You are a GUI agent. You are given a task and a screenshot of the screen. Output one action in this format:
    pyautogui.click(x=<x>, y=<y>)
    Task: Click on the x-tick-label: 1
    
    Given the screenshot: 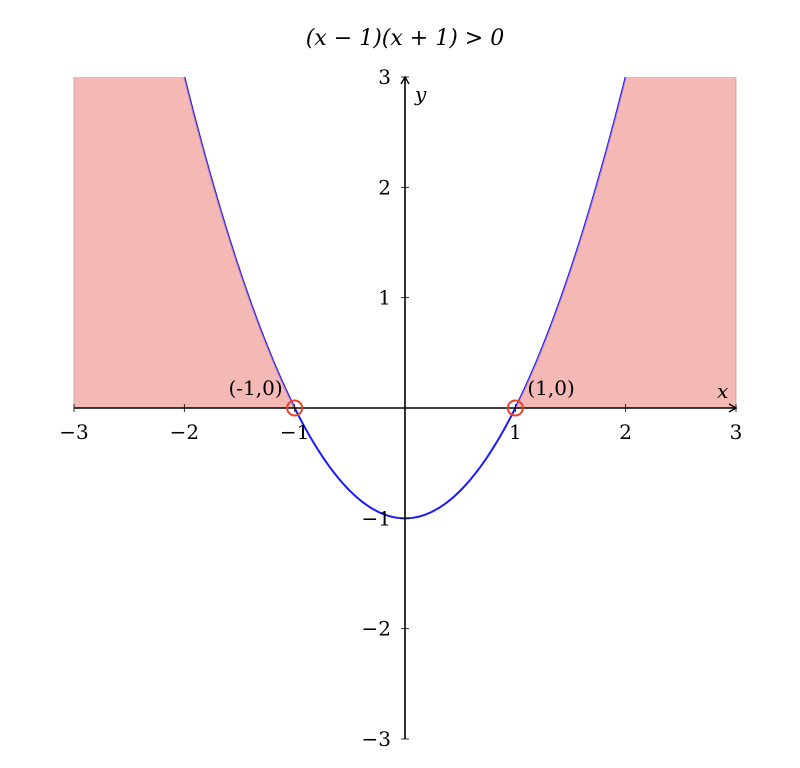 What is the action you would take?
    pyautogui.click(x=515, y=432)
    